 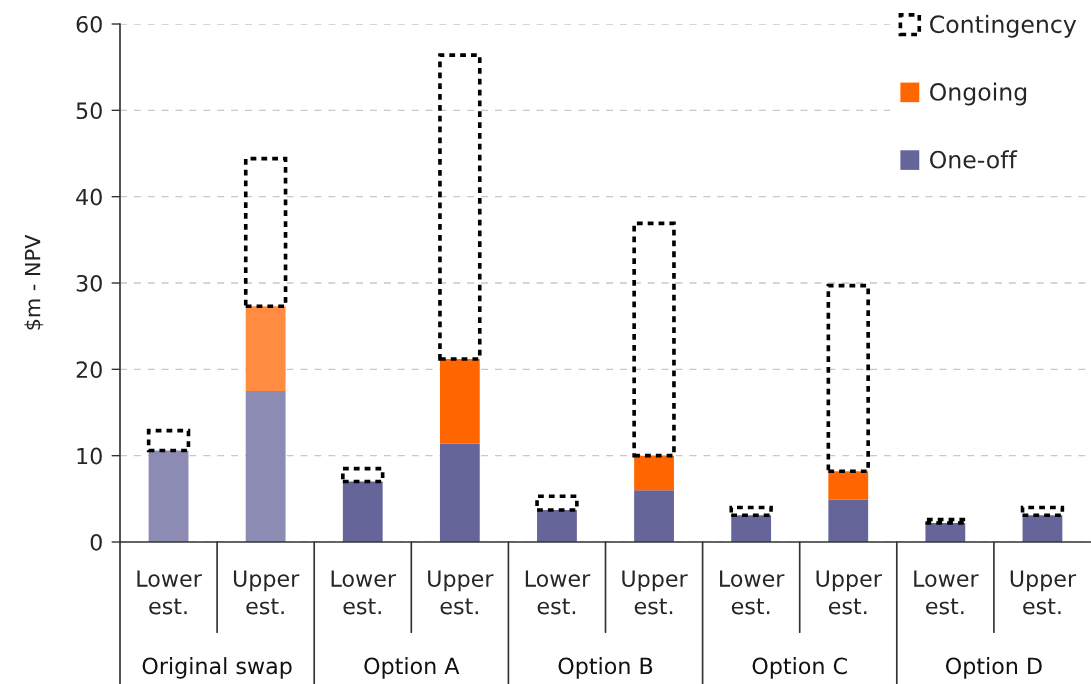 I want to click on y-tick-label: 30, so click(x=89, y=283).